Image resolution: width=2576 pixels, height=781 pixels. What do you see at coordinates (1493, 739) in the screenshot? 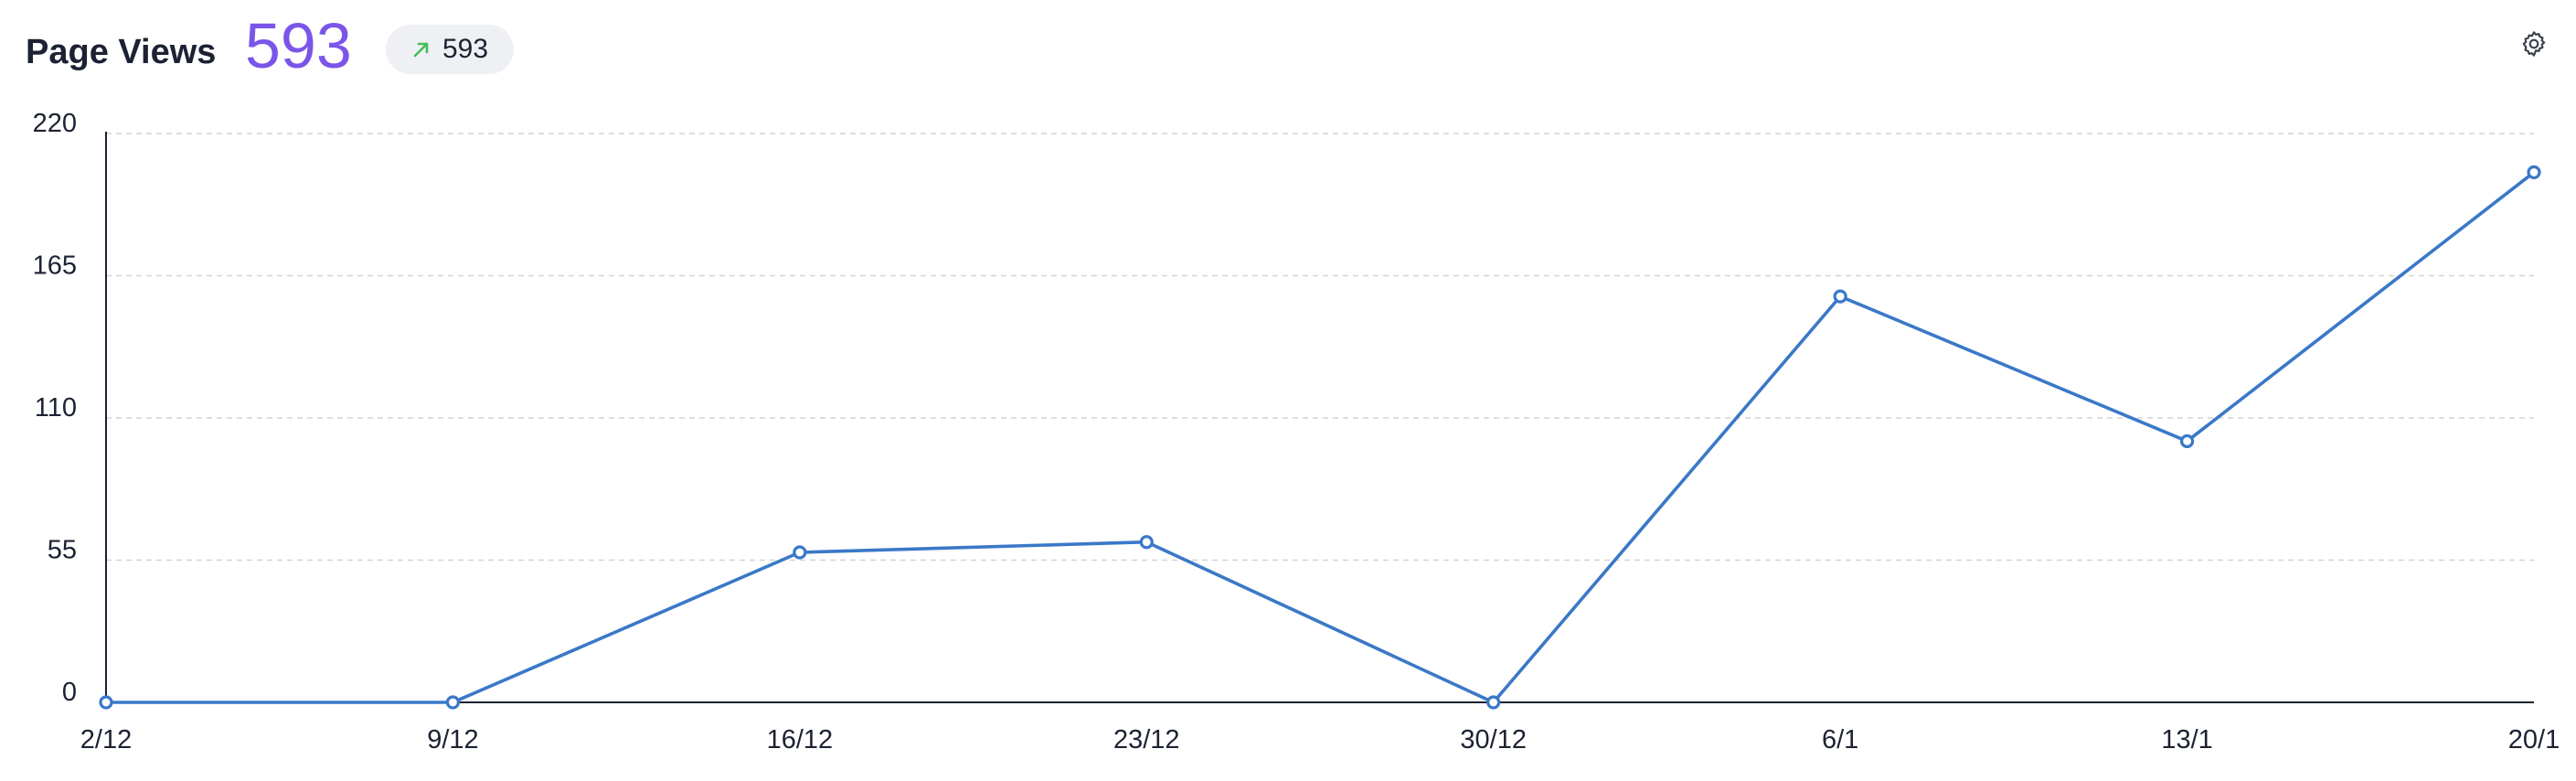
I see `x-tick-label: 30/12` at bounding box center [1493, 739].